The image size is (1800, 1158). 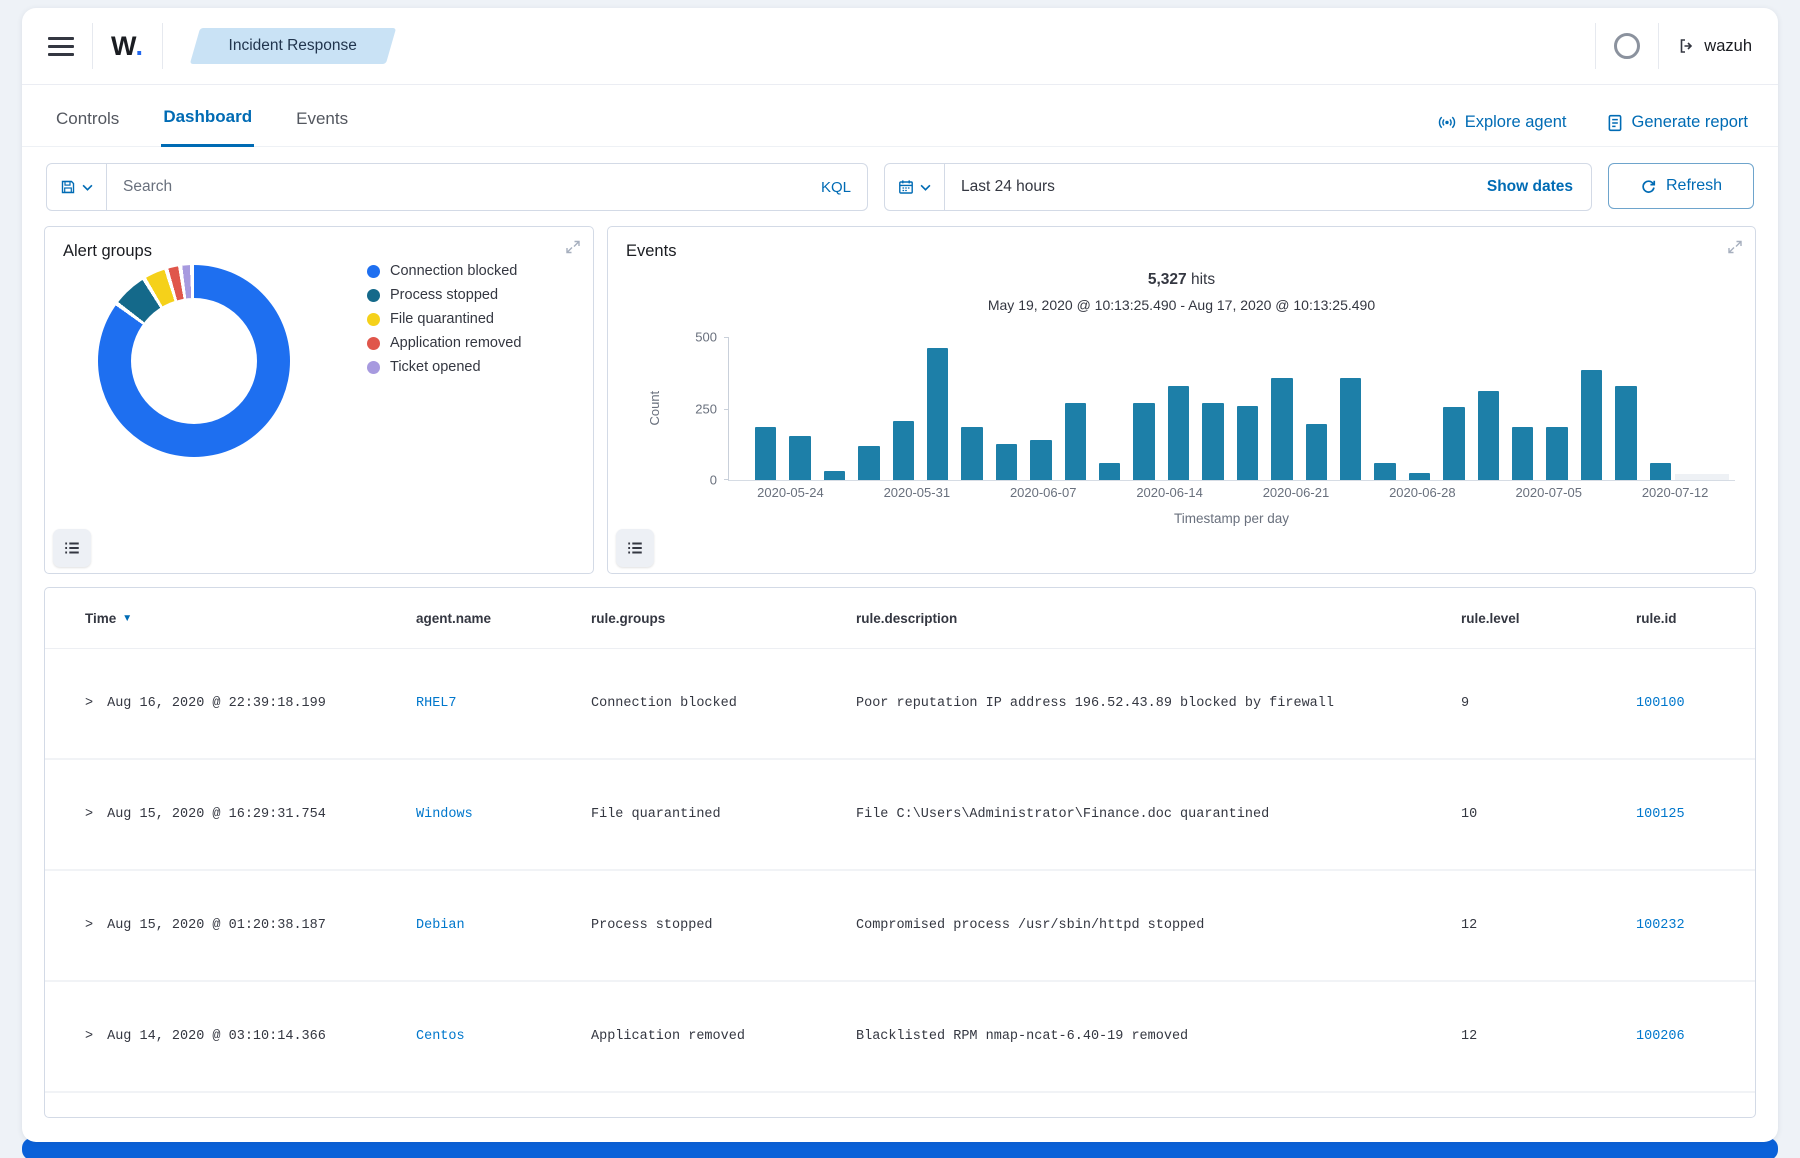 I want to click on column-header-rule-description: rule.description, so click(x=907, y=618).